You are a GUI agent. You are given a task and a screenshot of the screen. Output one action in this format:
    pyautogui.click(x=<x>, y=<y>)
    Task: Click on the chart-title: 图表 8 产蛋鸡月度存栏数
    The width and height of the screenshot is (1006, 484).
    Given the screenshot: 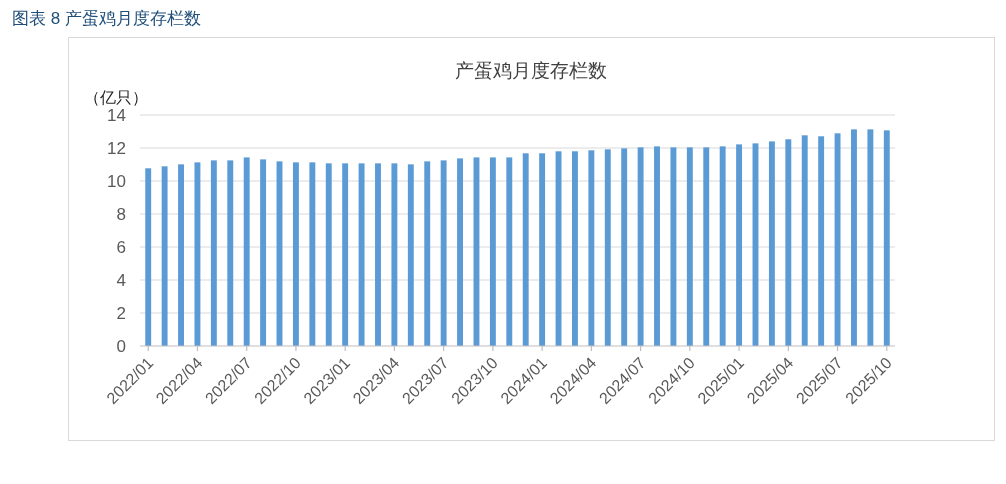 What is the action you would take?
    pyautogui.click(x=106, y=18)
    